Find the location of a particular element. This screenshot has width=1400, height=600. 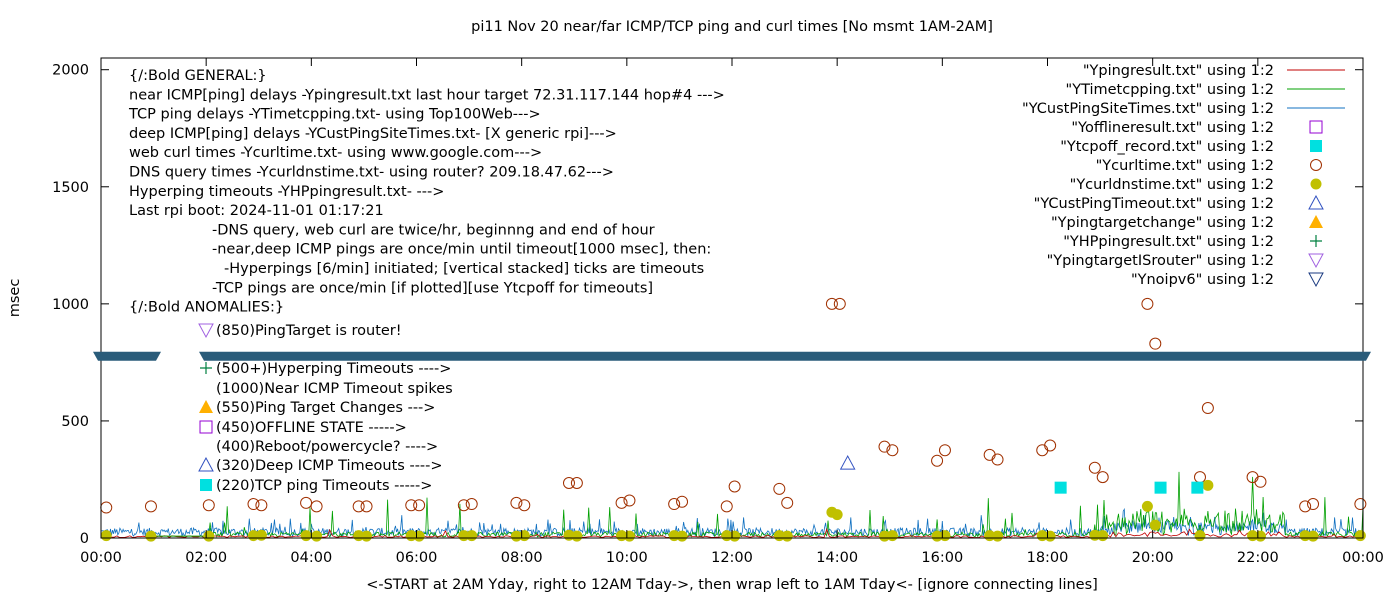

x-tick-label: 02:00 is located at coordinates (206, 558).